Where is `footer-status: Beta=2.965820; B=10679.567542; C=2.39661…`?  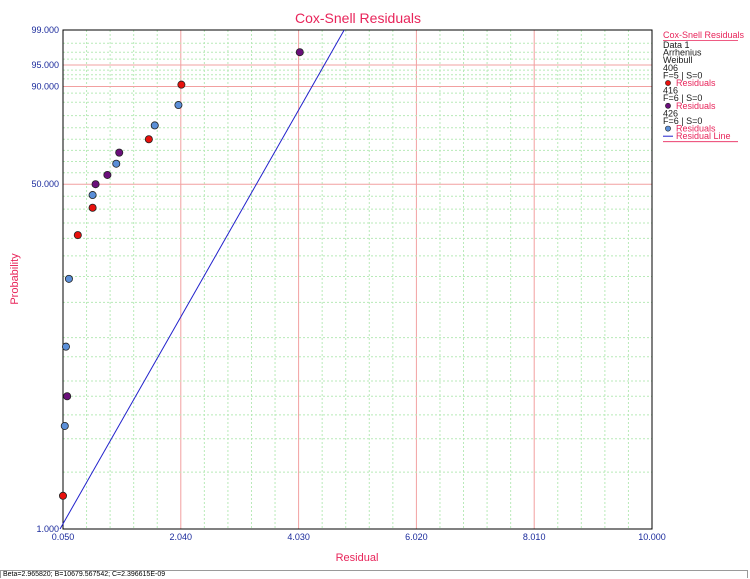 footer-status: Beta=2.965820; B=10679.567542; C=2.39661… is located at coordinates (374, 574).